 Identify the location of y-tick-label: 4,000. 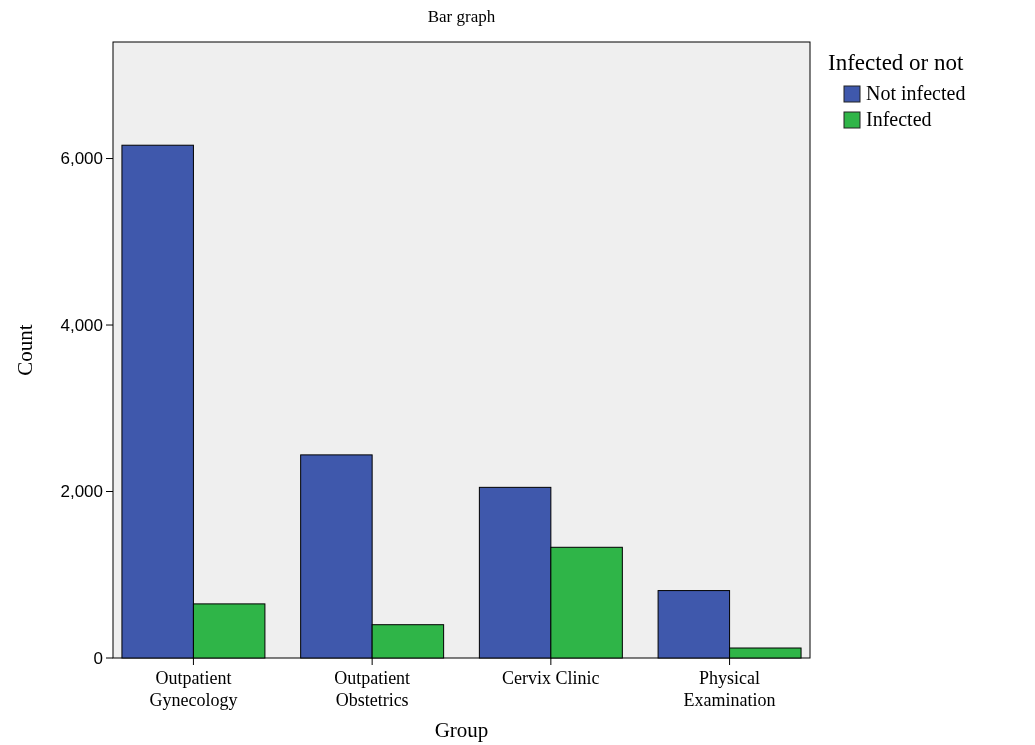
(81, 325).